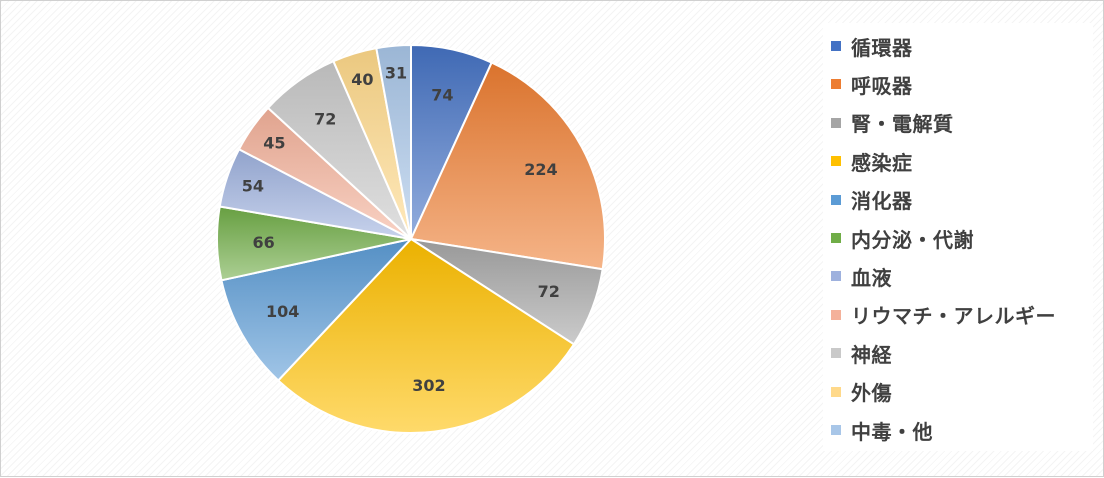 The width and height of the screenshot is (1104, 478). Describe the element at coordinates (871, 393) in the screenshot. I see `legend-label: 外傷` at that location.